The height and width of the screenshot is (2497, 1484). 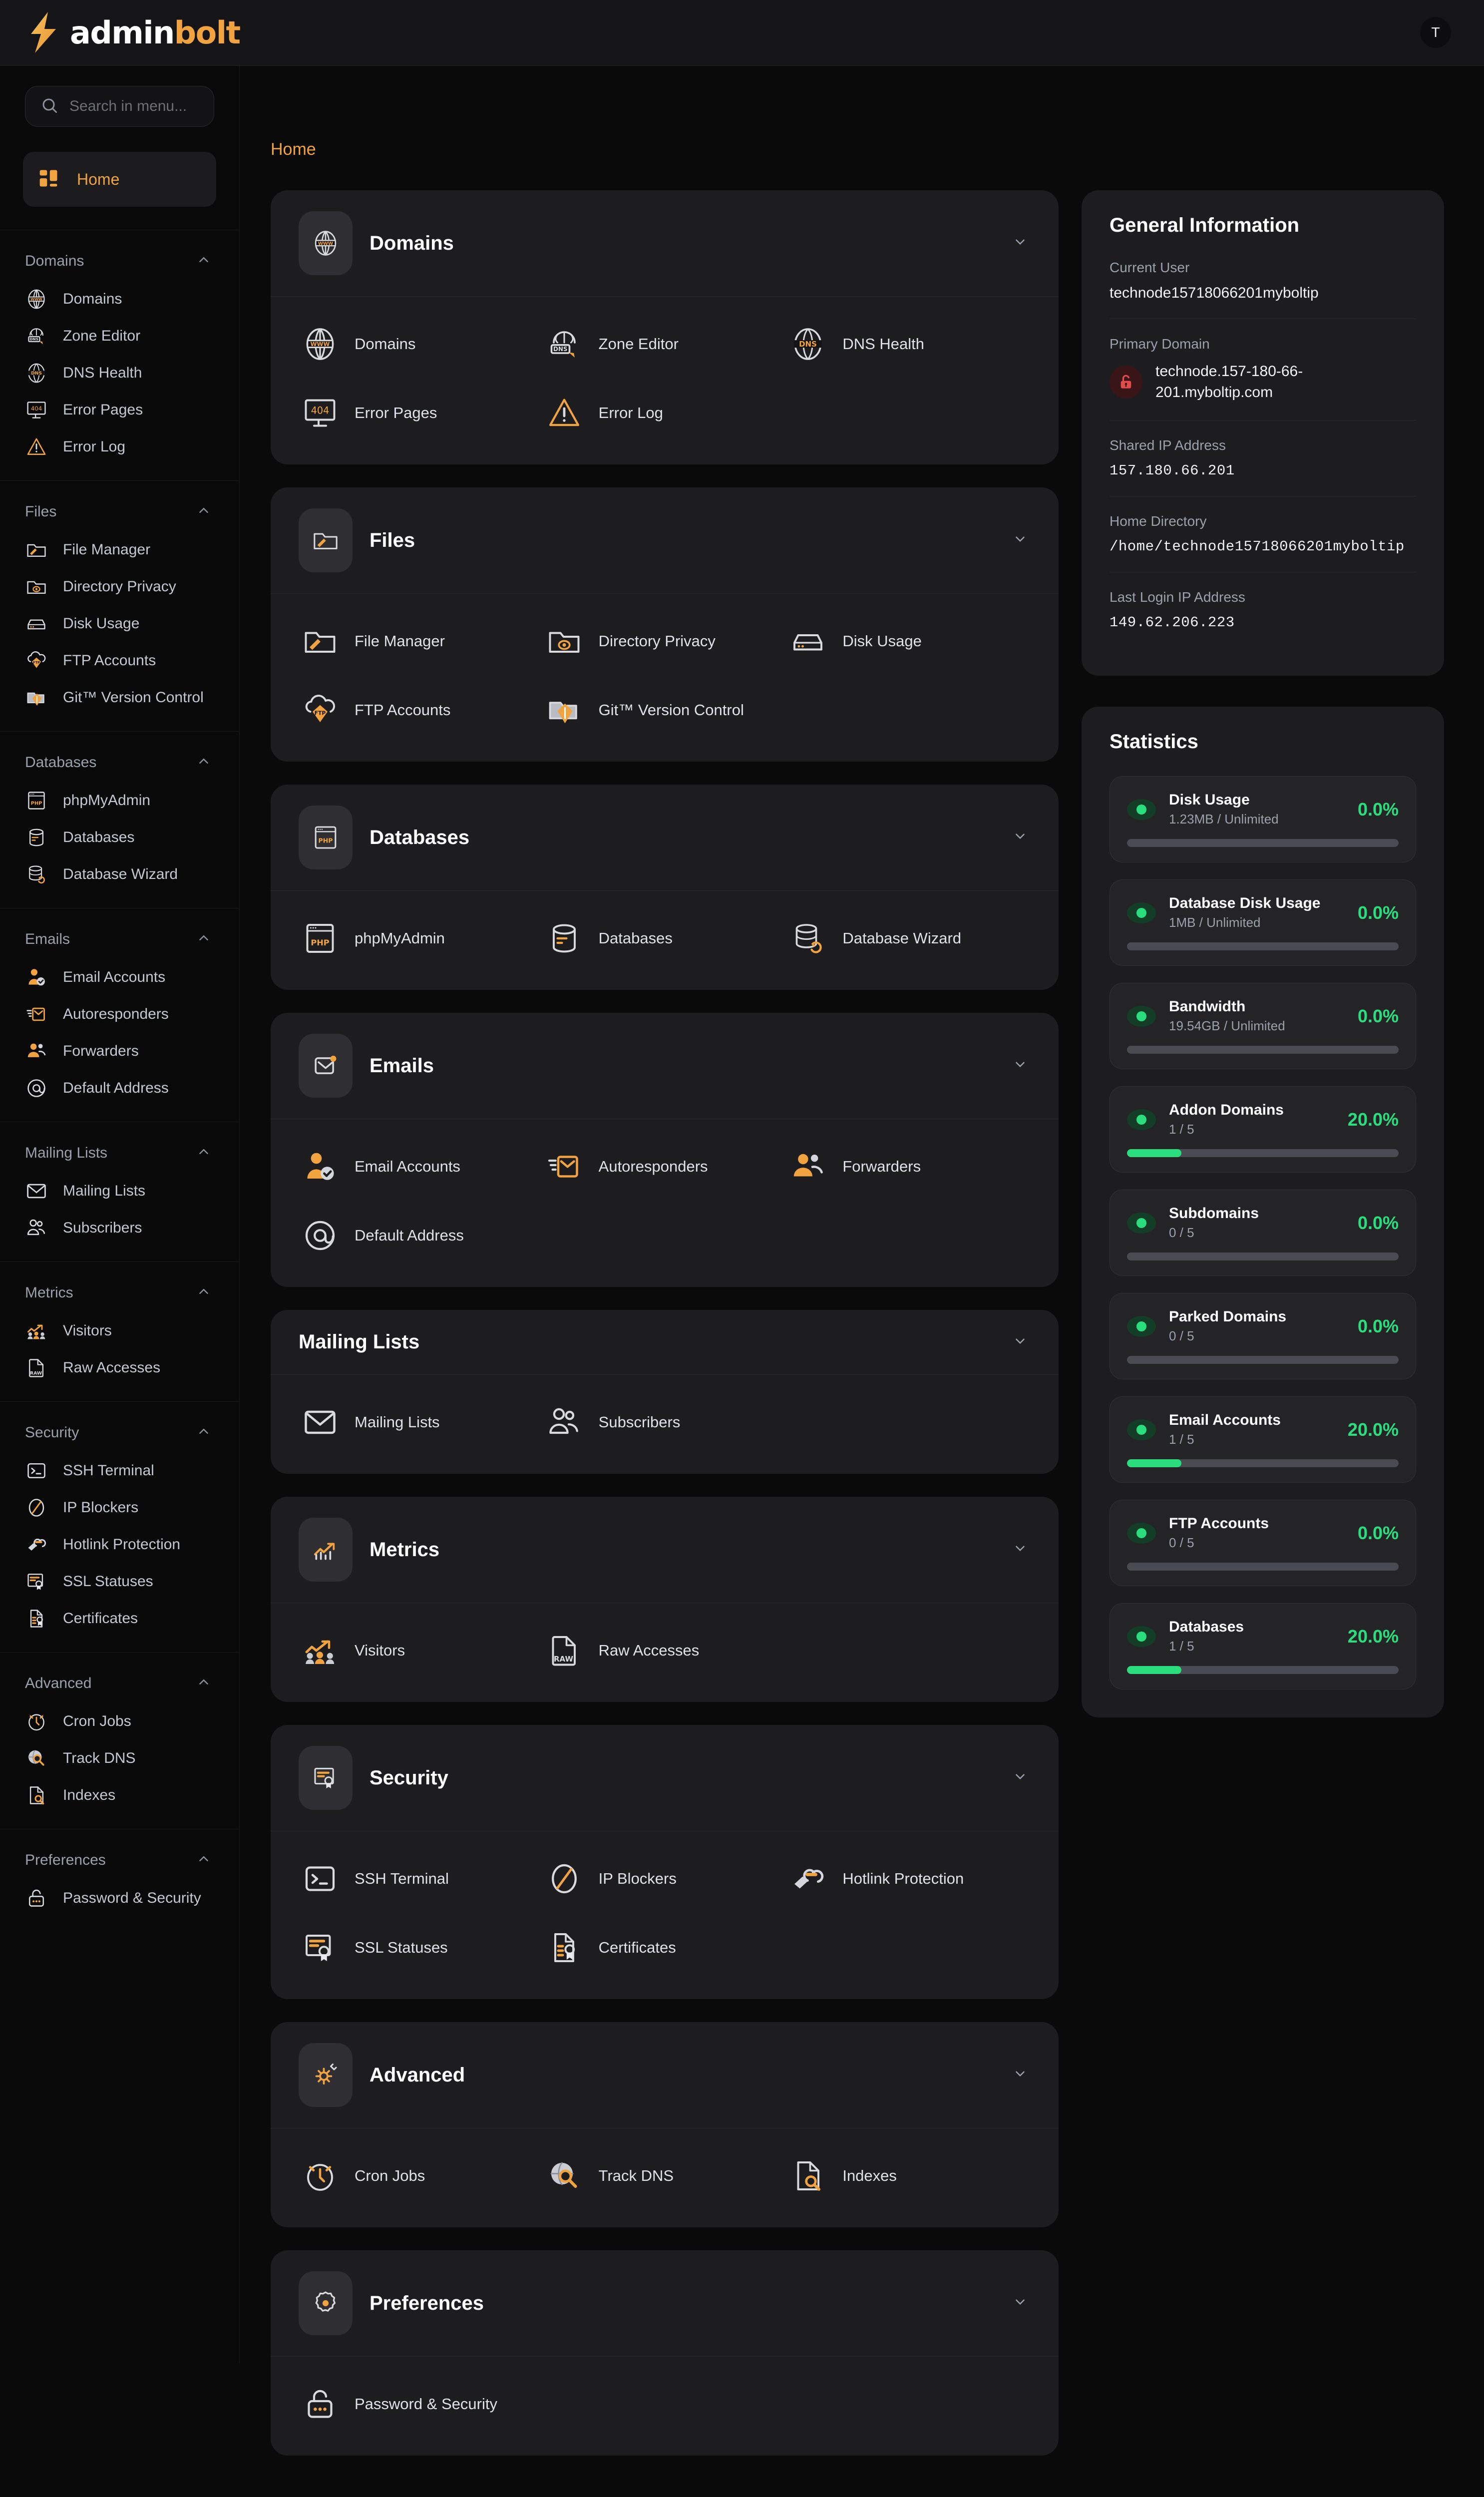 I want to click on sidebar-group-header: Metrics, so click(x=120, y=1287).